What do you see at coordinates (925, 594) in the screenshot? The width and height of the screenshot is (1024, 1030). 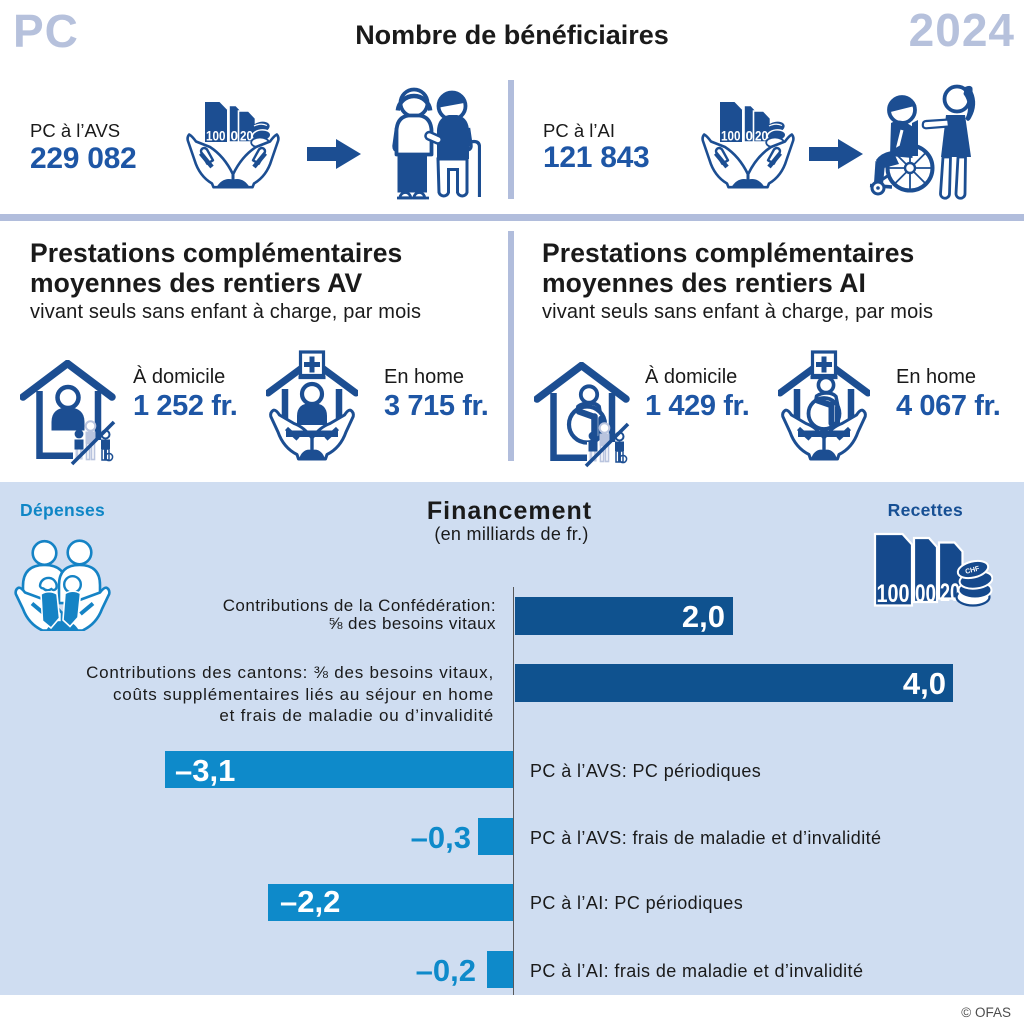 I see `svg-text: 00` at bounding box center [925, 594].